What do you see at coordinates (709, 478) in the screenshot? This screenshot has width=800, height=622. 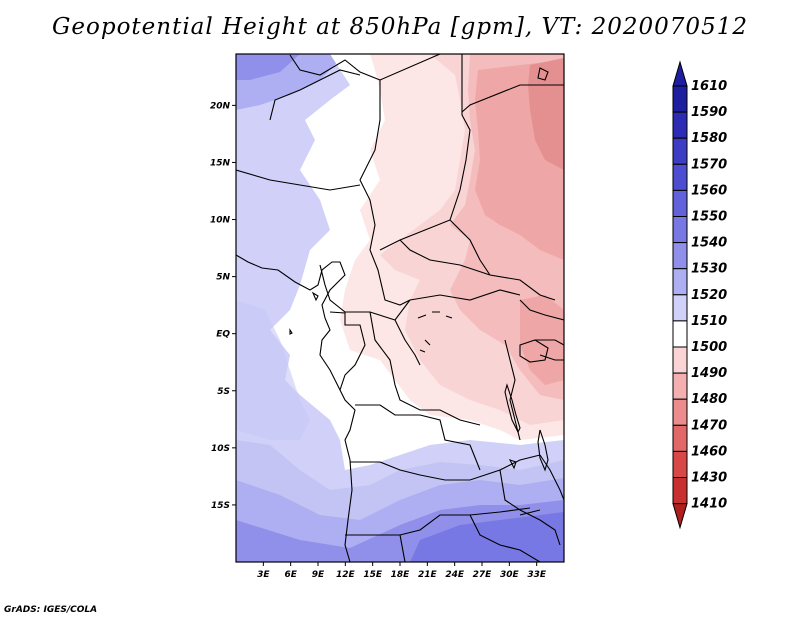 I see `colorbar-label: 1430` at bounding box center [709, 478].